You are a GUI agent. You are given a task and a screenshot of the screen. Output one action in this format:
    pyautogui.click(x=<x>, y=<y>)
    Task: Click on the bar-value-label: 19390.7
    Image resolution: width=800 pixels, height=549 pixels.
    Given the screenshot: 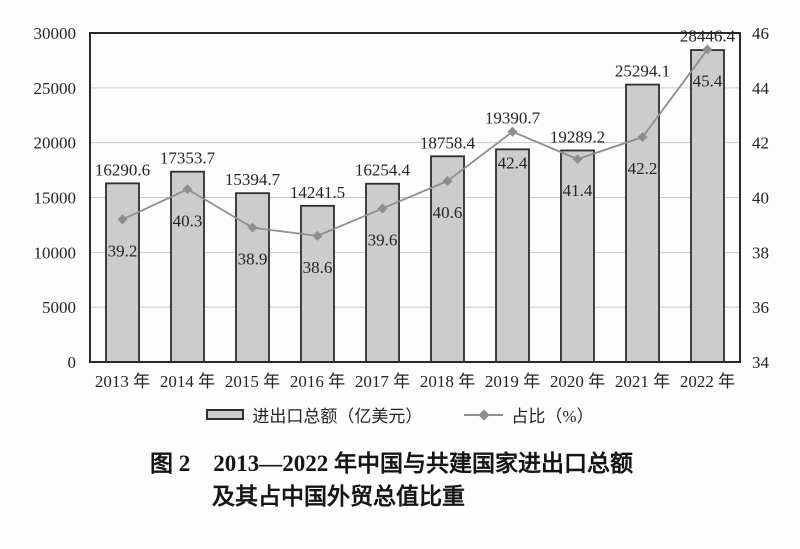 What is the action you would take?
    pyautogui.click(x=513, y=118)
    